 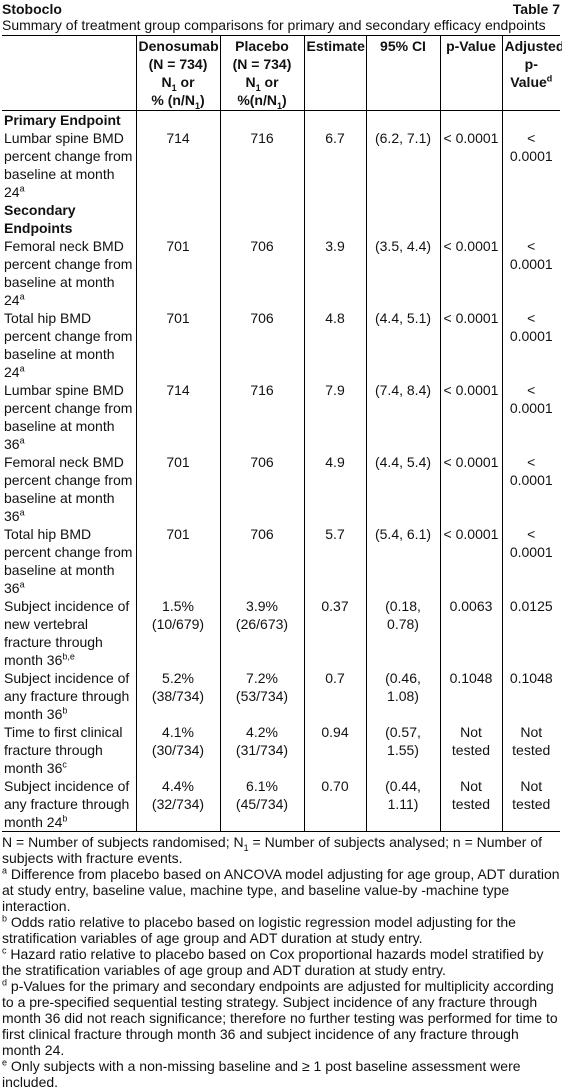 I want to click on product-name: Stoboclo, so click(x=32, y=9).